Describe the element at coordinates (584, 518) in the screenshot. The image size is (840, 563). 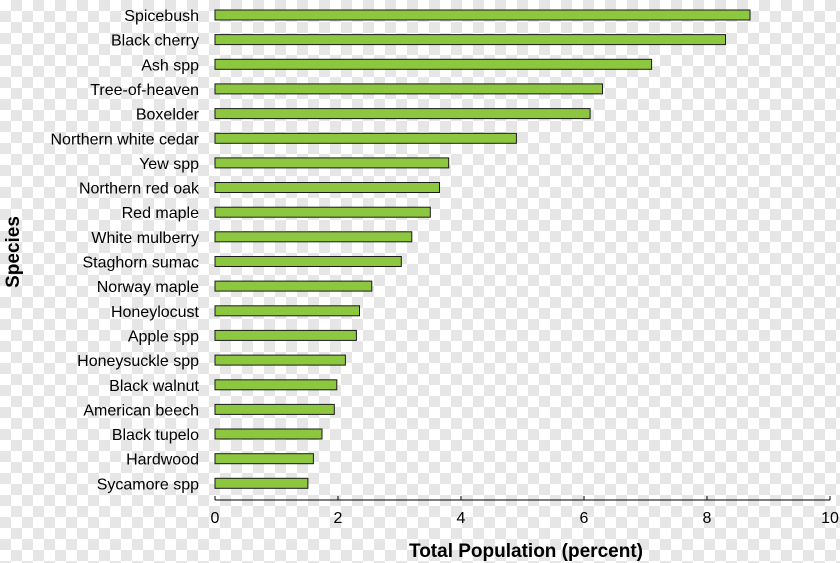
I see `x-tick-label: 6` at that location.